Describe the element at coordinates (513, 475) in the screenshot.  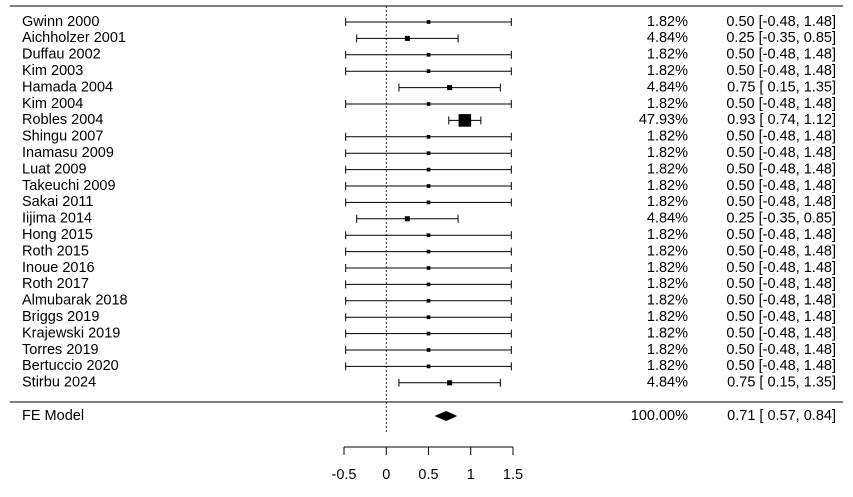
I see `x-tick-label: 1.5` at that location.